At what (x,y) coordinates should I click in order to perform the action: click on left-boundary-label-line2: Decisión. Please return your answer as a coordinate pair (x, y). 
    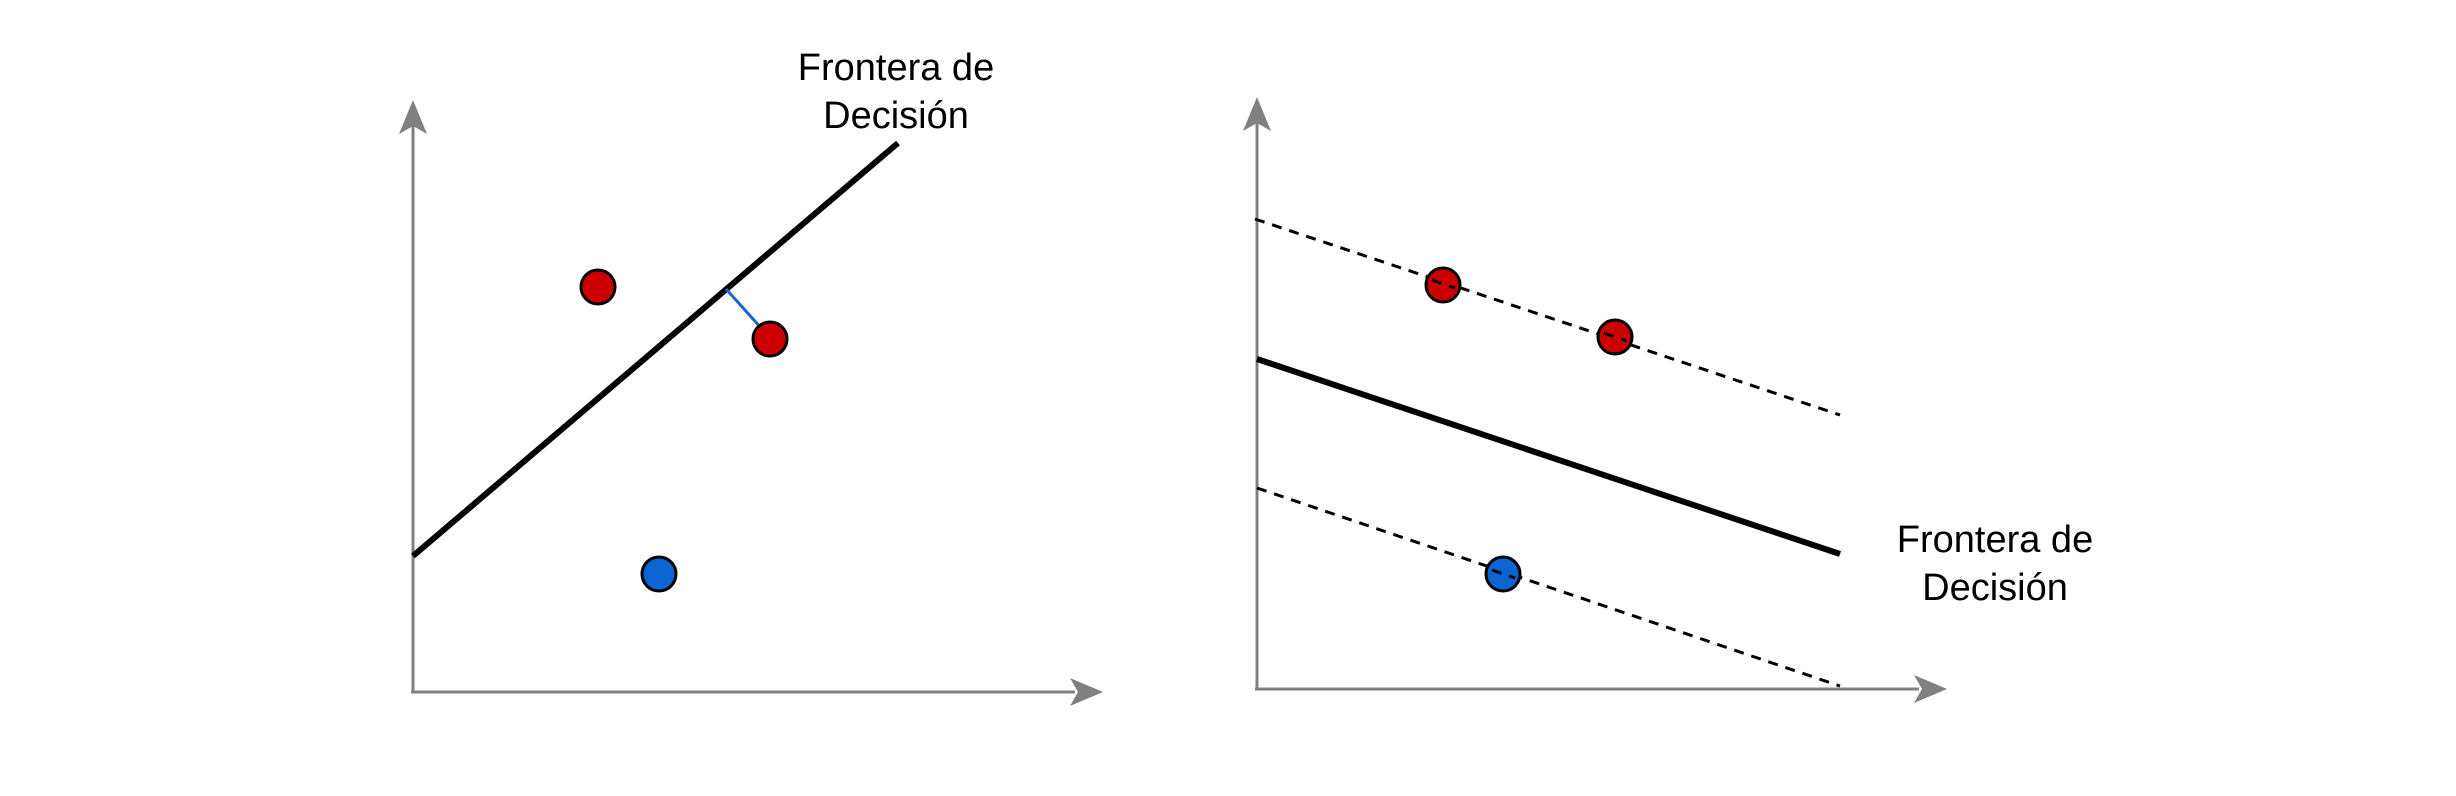
    Looking at the image, I should click on (896, 116).